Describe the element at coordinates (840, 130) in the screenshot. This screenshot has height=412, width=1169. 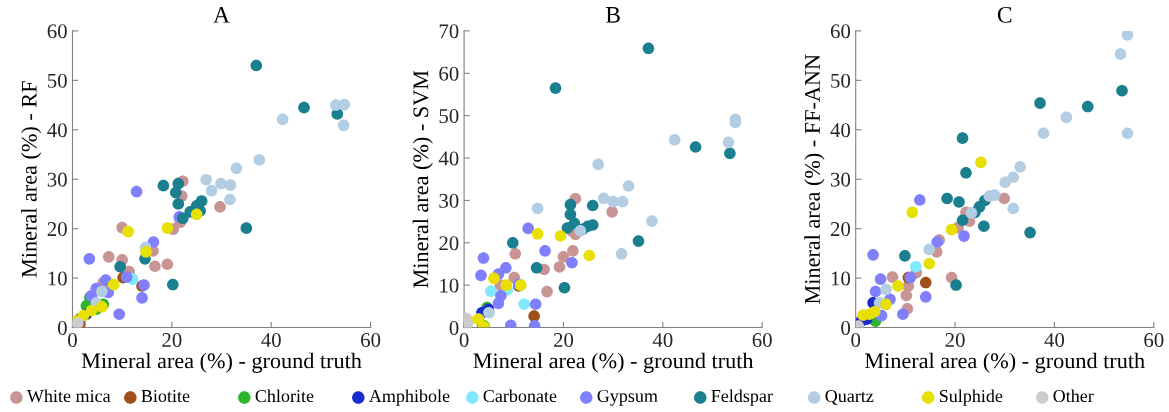
I see `y-tick-label: 40` at that location.